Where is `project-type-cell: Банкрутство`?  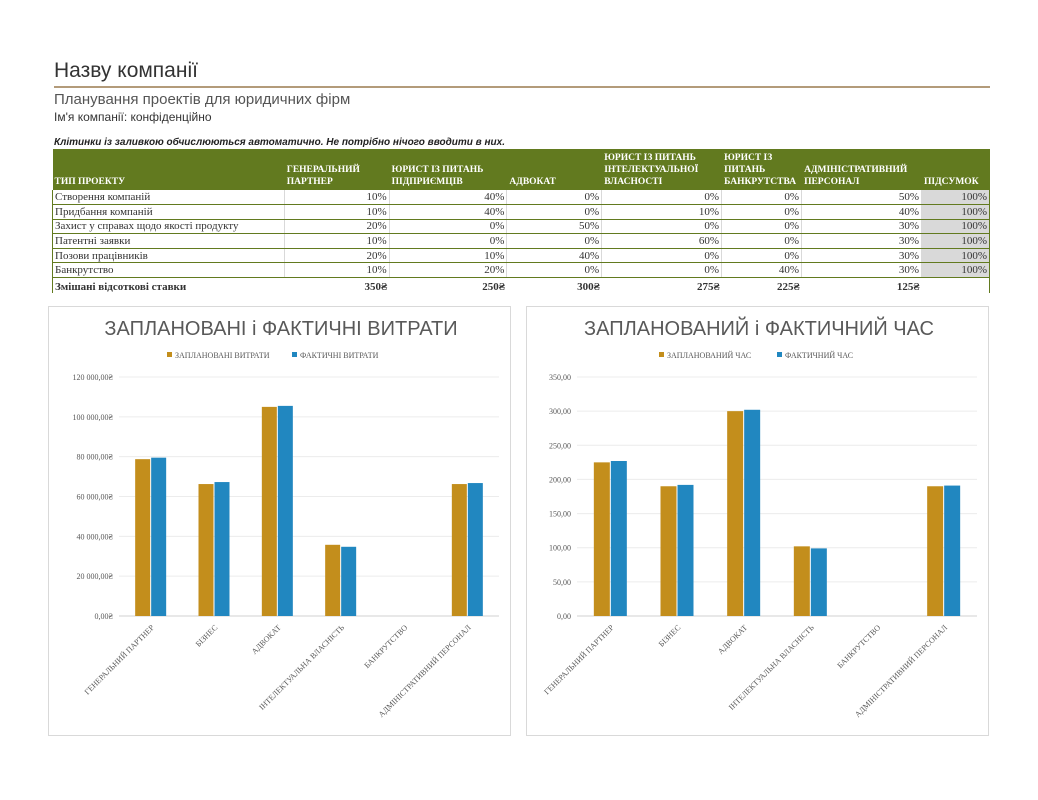 project-type-cell: Банкрутство is located at coordinates (168, 270).